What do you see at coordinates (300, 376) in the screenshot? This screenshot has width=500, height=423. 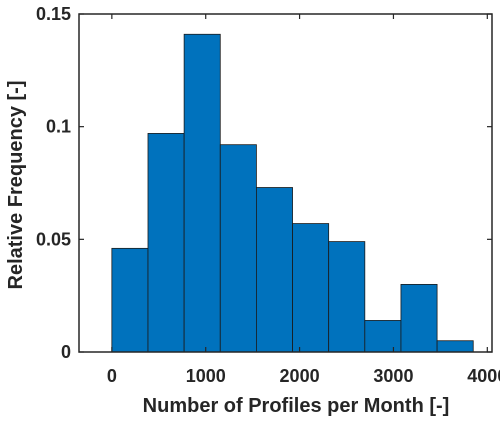 I see `x-tick-label: 2000` at bounding box center [300, 376].